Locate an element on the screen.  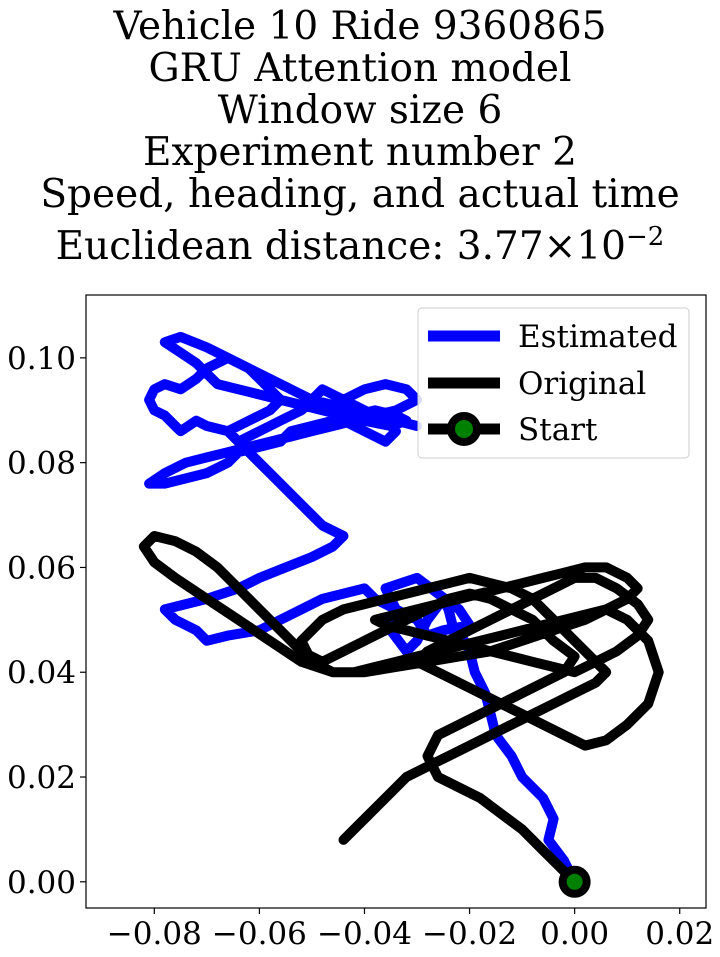
distance-base: 10 is located at coordinates (601, 246).